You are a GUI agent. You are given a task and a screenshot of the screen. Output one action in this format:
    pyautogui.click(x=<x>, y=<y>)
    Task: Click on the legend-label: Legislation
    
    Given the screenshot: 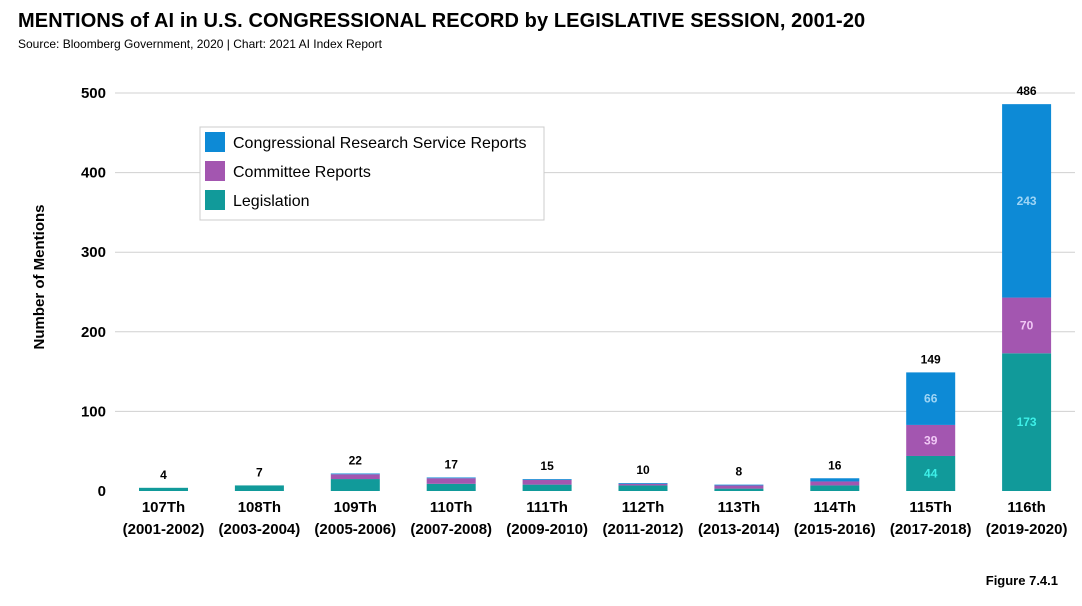 What is the action you would take?
    pyautogui.click(x=271, y=201)
    